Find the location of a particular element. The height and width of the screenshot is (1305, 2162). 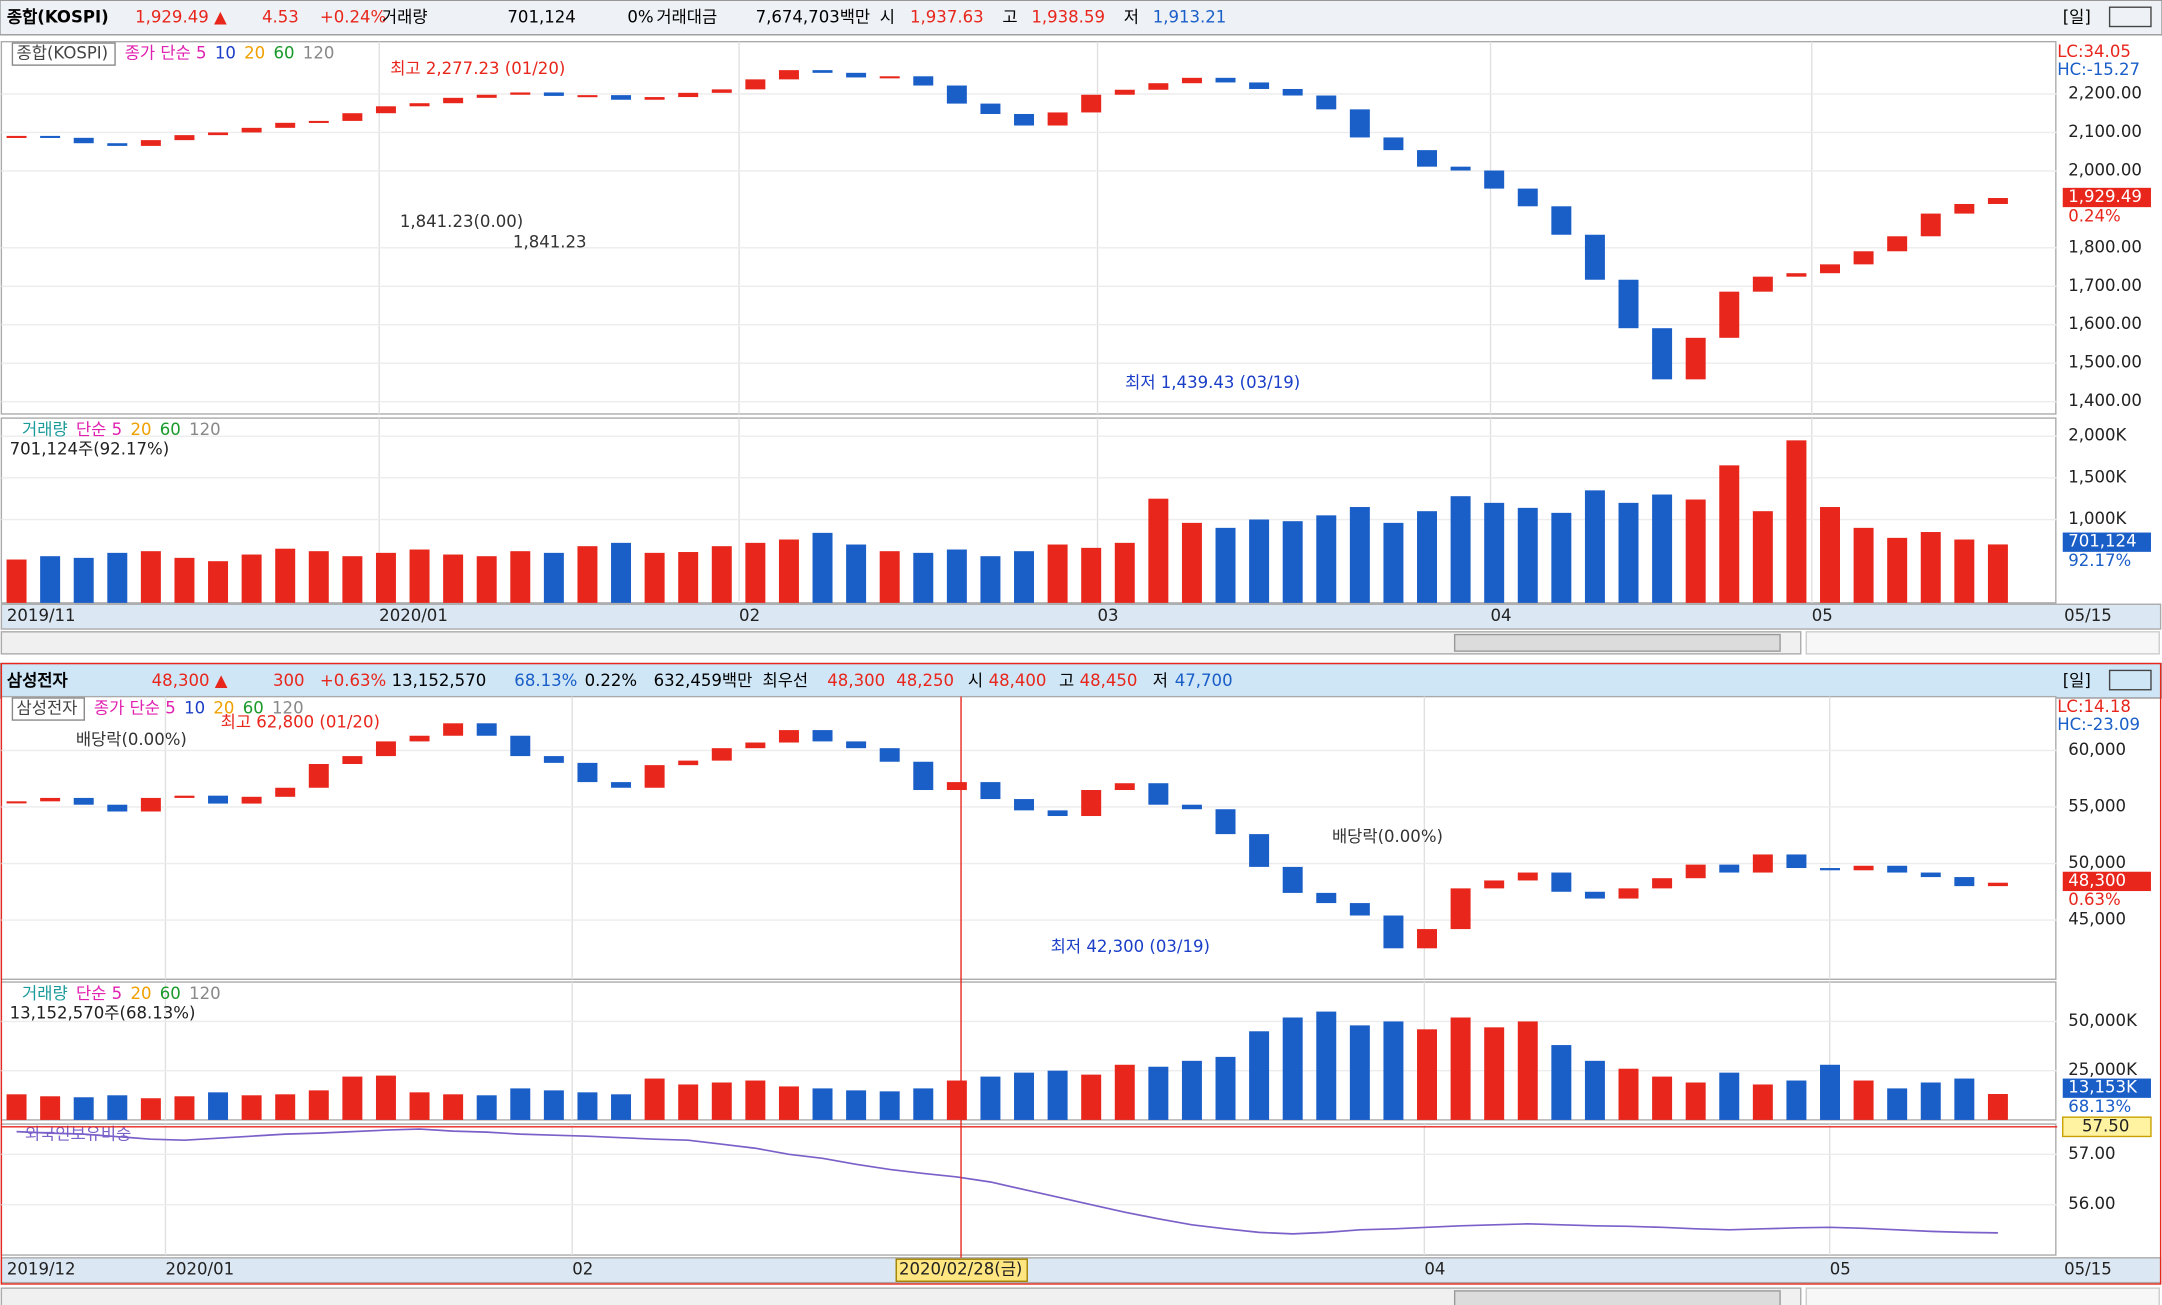

x-label: 02 is located at coordinates (749, 615).